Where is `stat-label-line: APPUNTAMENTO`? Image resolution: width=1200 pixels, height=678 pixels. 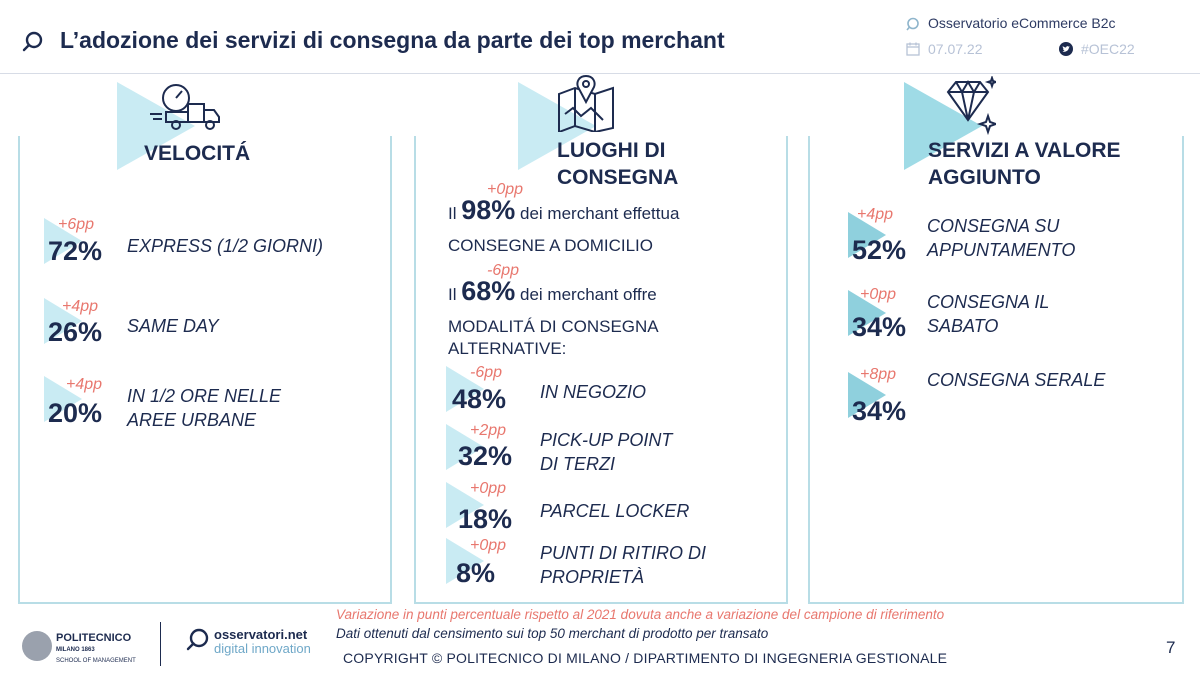
stat-label-line: APPUNTAMENTO is located at coordinates (1001, 250).